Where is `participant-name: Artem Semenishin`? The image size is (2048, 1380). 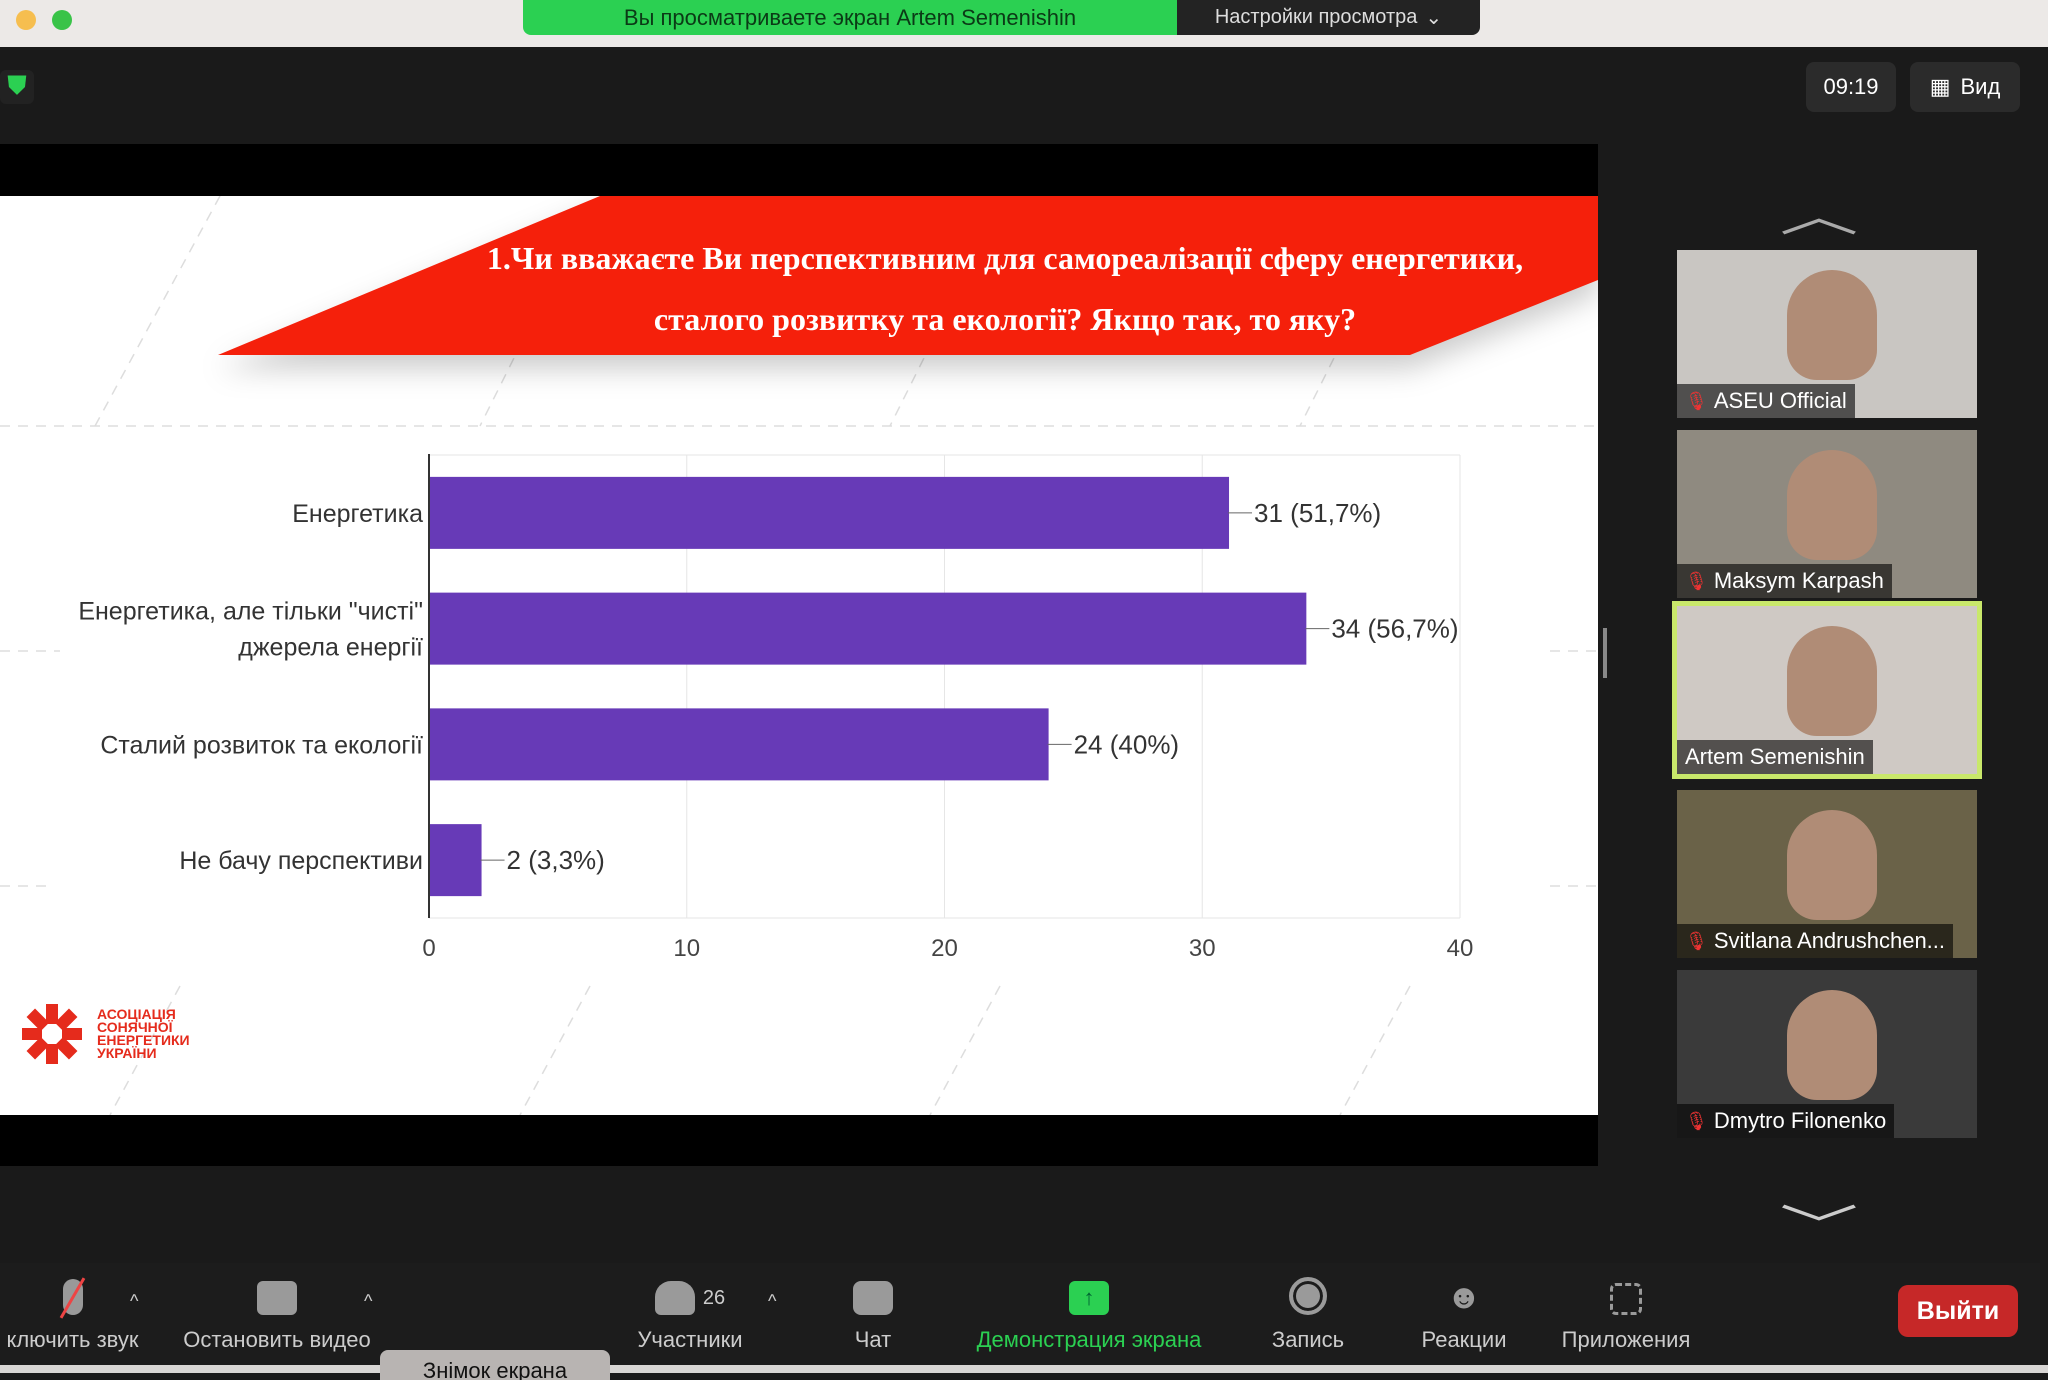
participant-name: Artem Semenishin is located at coordinates (1775, 757).